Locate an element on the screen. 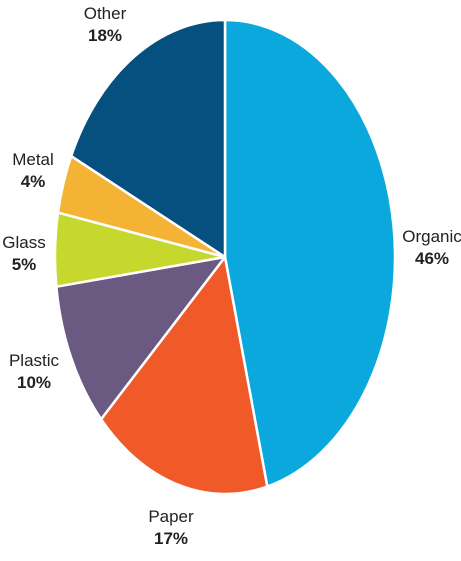 Image resolution: width=461 pixels, height=561 pixels. slice-label-paper: Paper is located at coordinates (171, 516).